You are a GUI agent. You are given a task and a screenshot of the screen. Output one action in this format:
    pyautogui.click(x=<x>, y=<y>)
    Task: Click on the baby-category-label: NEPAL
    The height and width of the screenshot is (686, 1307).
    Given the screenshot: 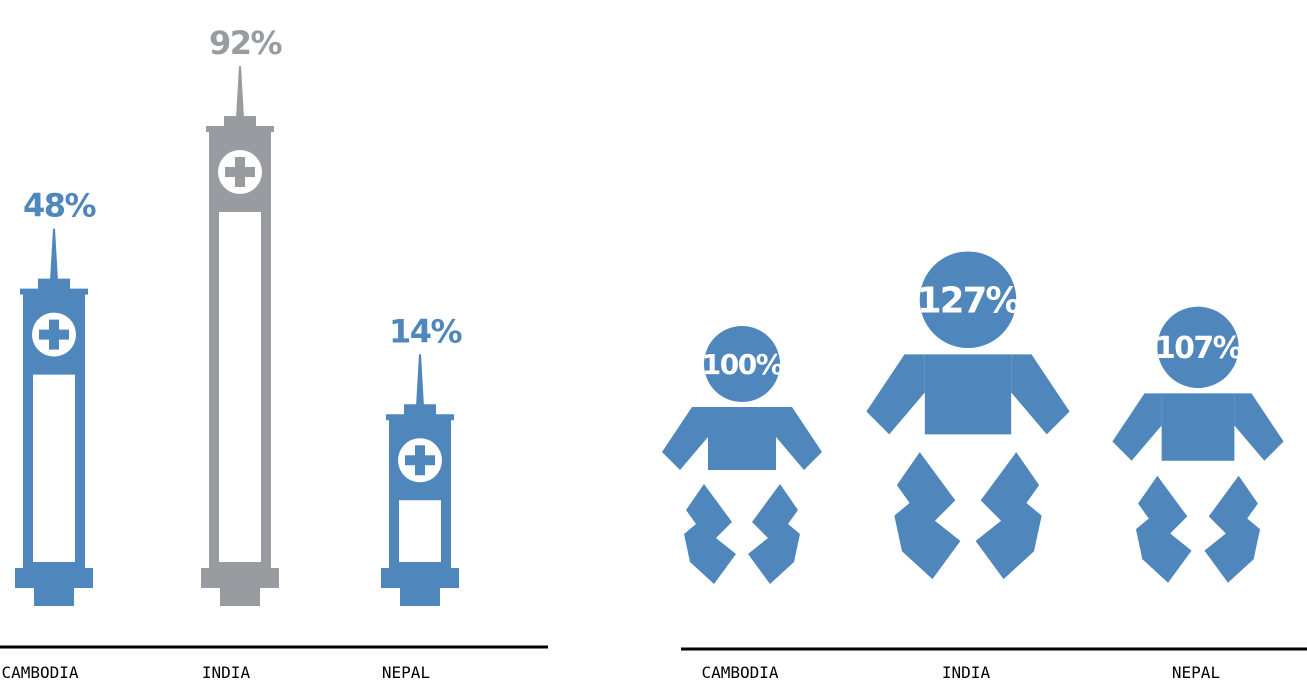 What is the action you would take?
    pyautogui.click(x=1196, y=672)
    